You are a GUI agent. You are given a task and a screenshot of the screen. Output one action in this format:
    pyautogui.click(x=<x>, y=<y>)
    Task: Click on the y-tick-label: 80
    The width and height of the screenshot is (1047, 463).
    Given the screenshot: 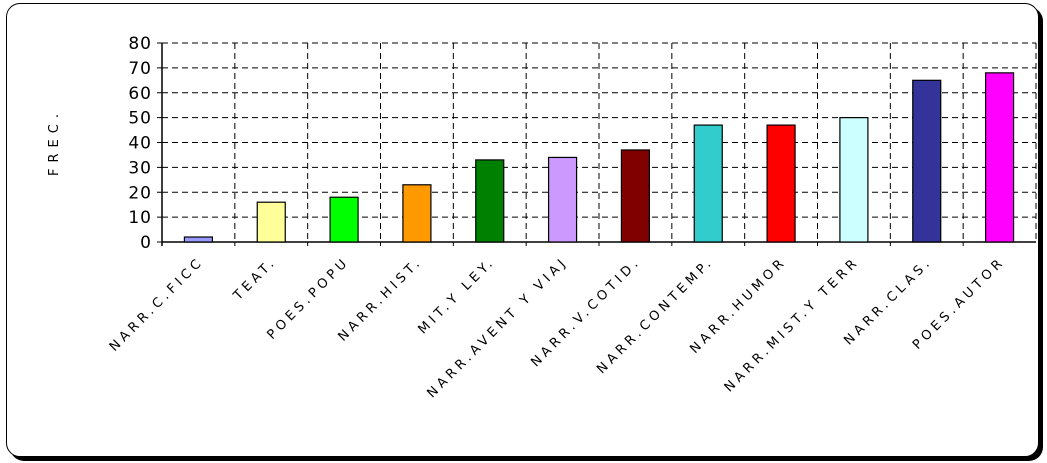 What is the action you would take?
    pyautogui.click(x=140, y=44)
    